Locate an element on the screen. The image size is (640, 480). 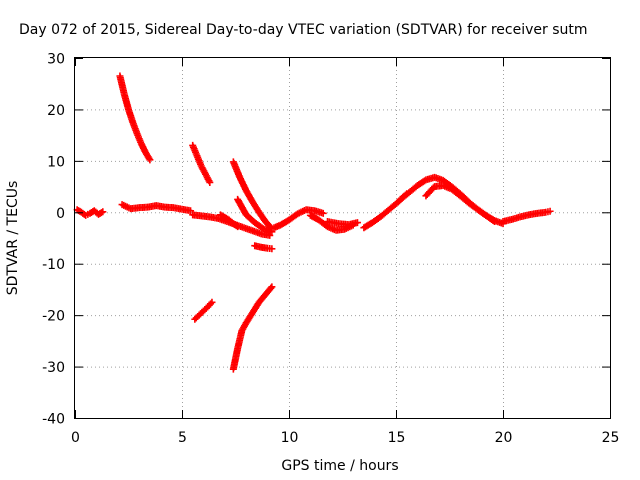
x-tick-label: 10 is located at coordinates (290, 438).